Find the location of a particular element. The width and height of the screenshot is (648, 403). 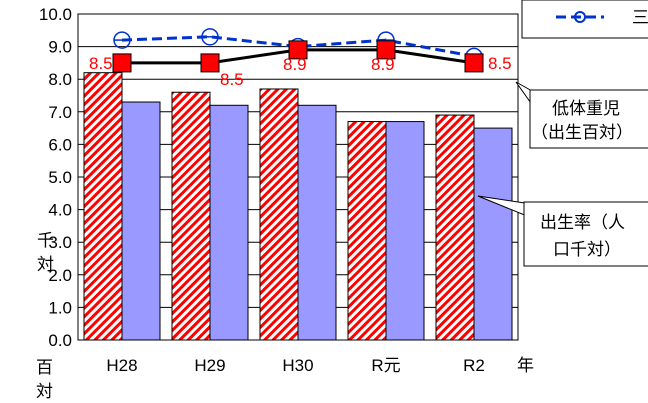

y-tick-label: 6.0 is located at coordinates (60, 144).